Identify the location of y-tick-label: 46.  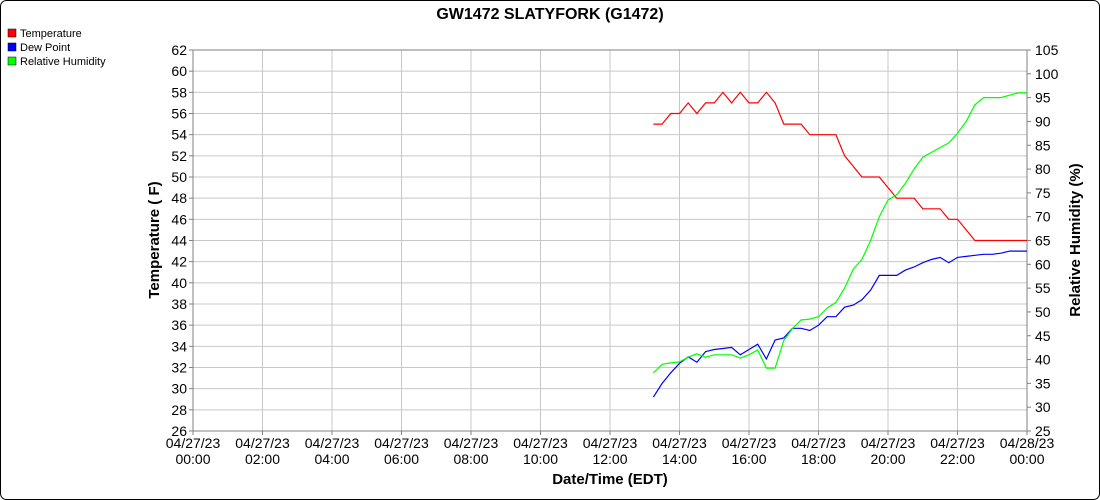
(179, 219).